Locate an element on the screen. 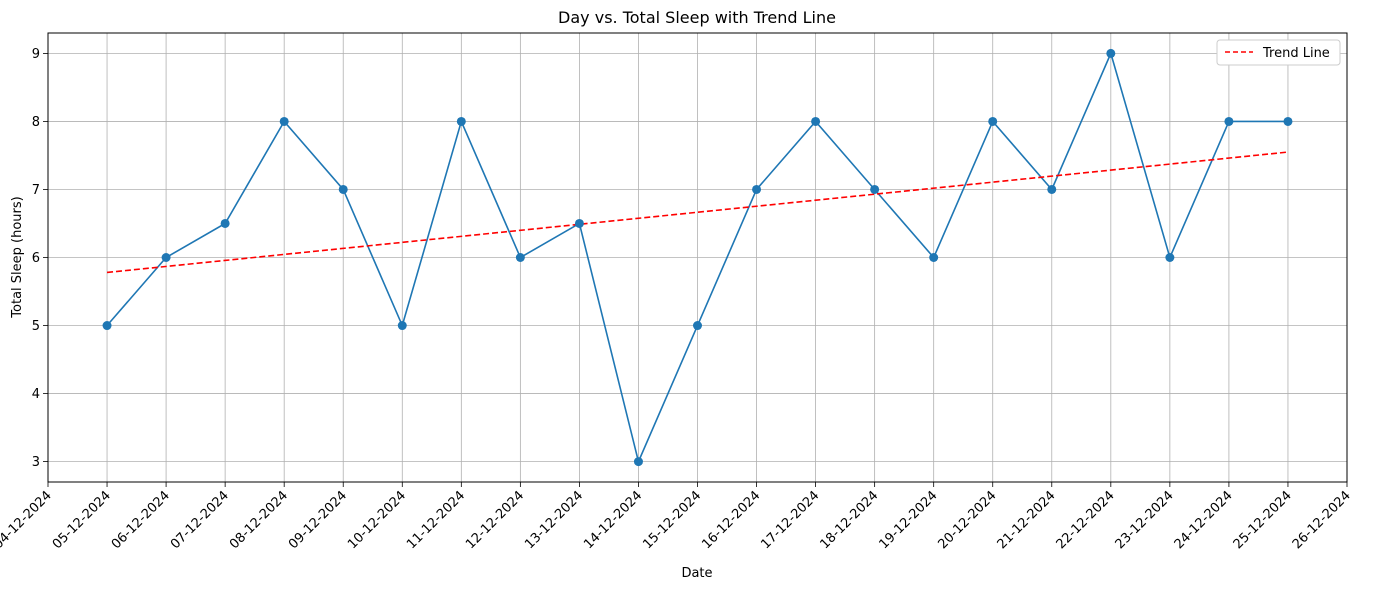  x-axis-label: Date is located at coordinates (696, 573).